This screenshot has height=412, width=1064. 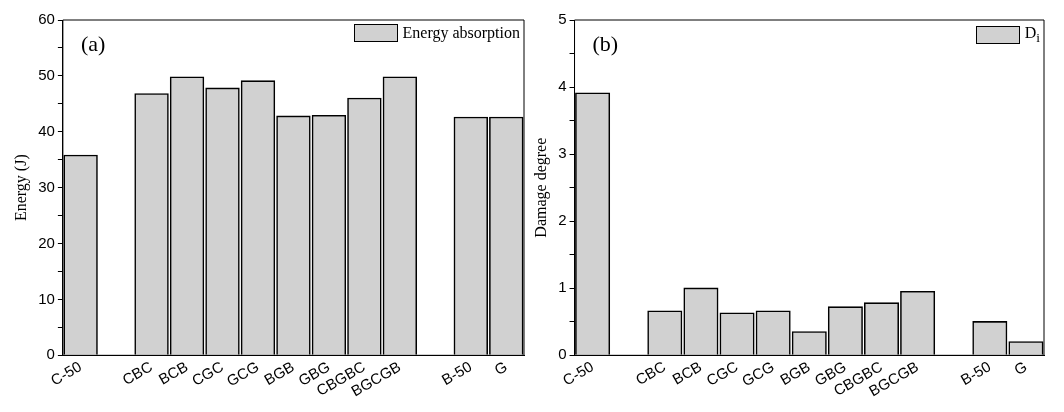 What do you see at coordinates (562, 220) in the screenshot?
I see `y-tick-label: 2` at bounding box center [562, 220].